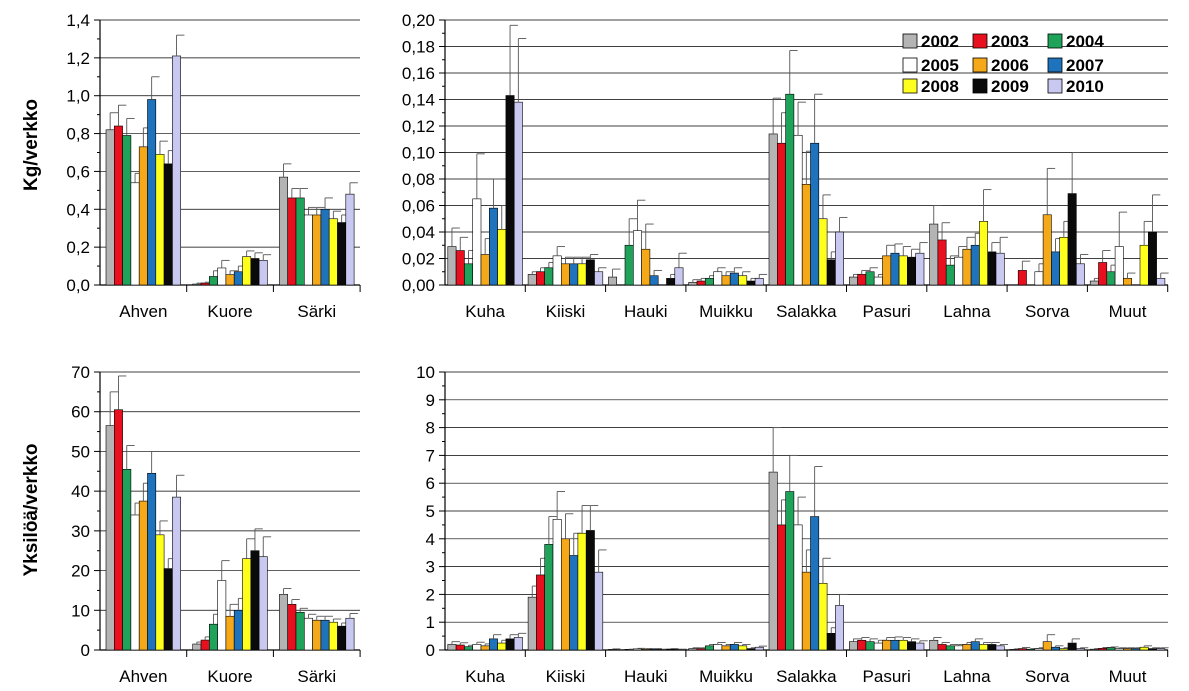  What do you see at coordinates (78, 134) in the screenshot?
I see `y-tick-label: 0,8` at bounding box center [78, 134].